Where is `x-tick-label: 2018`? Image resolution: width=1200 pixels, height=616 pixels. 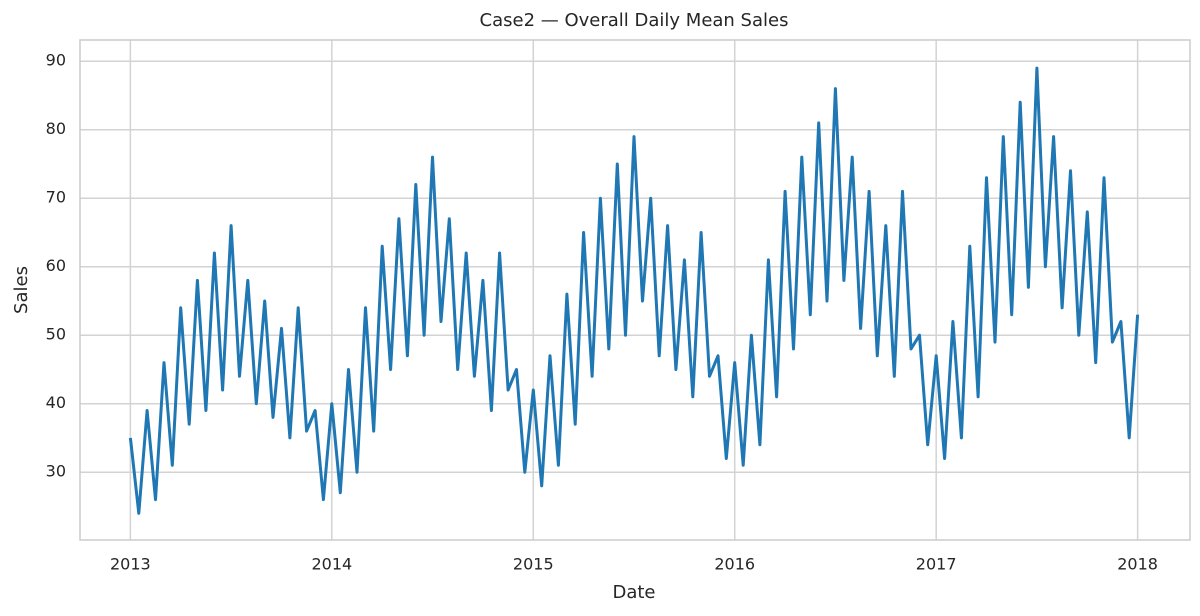
x-tick-label: 2018 is located at coordinates (1137, 564).